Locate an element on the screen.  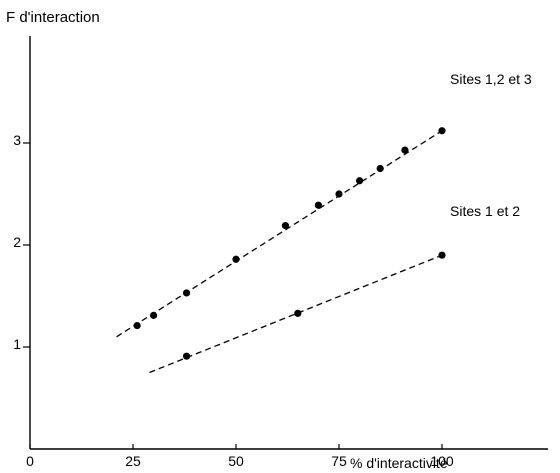
x-tick-label: 25 is located at coordinates (133, 461).